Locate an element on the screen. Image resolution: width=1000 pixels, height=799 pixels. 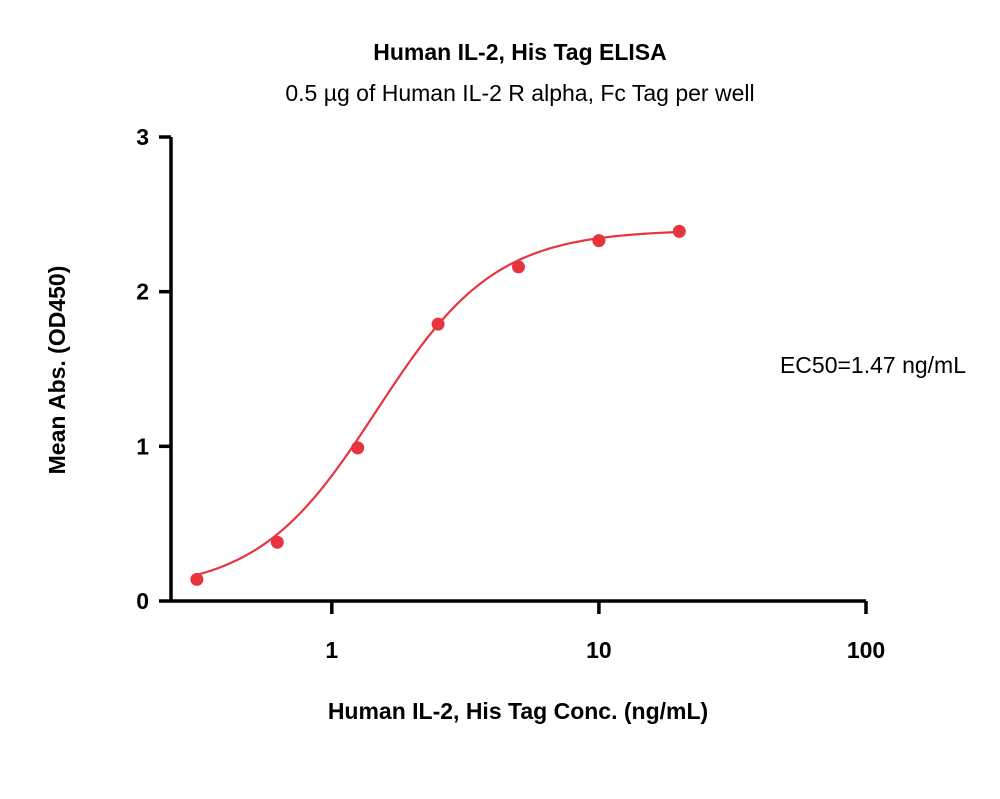
x-tick-label: 10 is located at coordinates (599, 650).